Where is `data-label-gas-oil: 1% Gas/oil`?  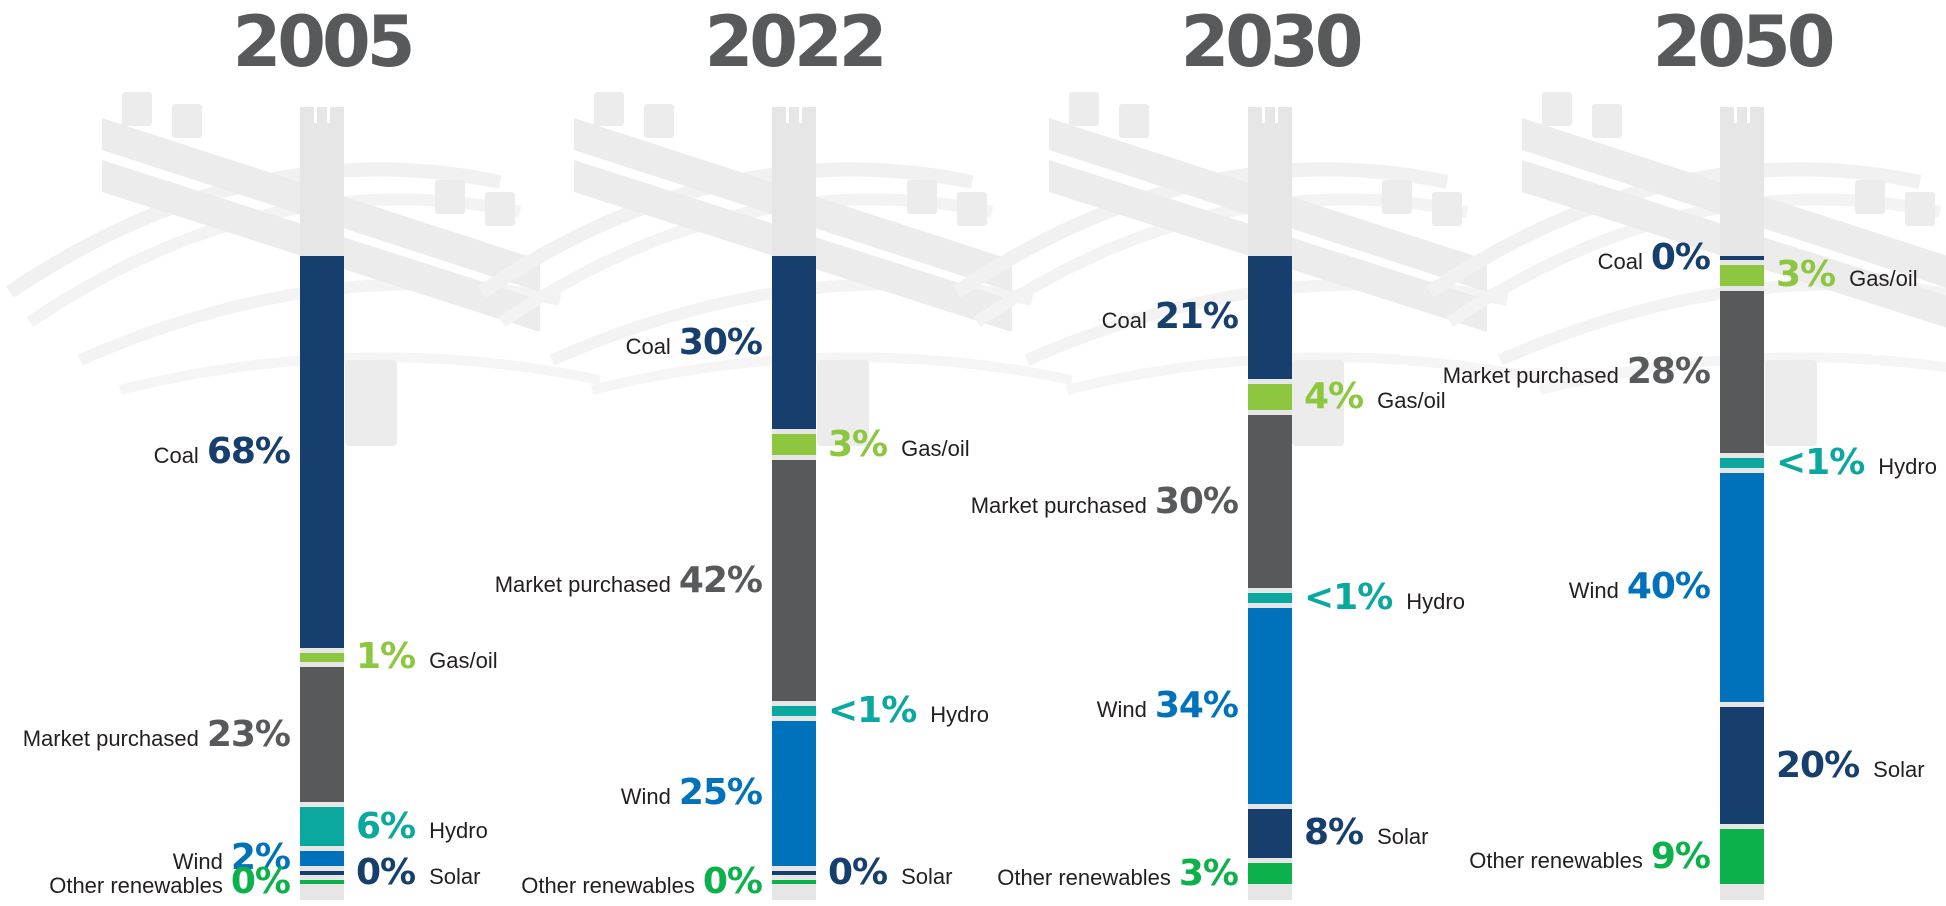
data-label-gas-oil: 1% Gas/oil is located at coordinates (427, 657).